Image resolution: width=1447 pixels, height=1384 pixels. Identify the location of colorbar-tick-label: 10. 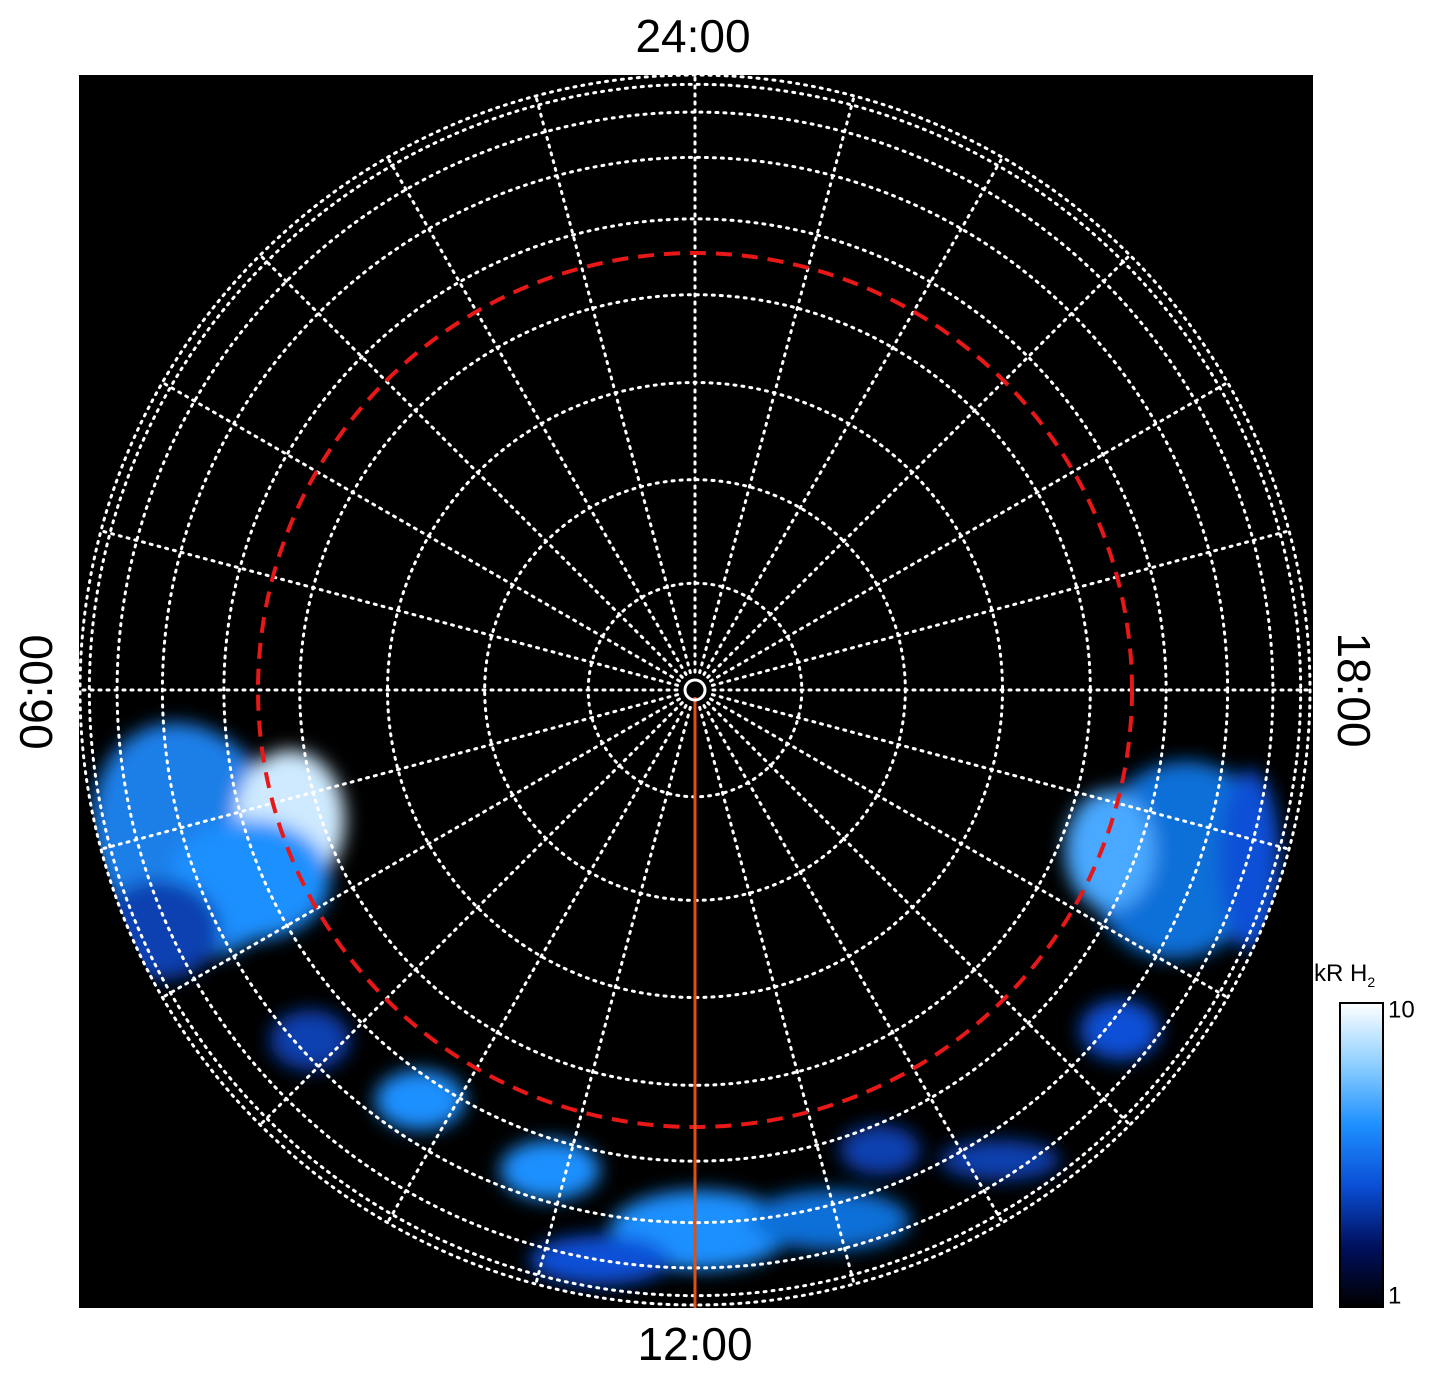
(1401, 1009).